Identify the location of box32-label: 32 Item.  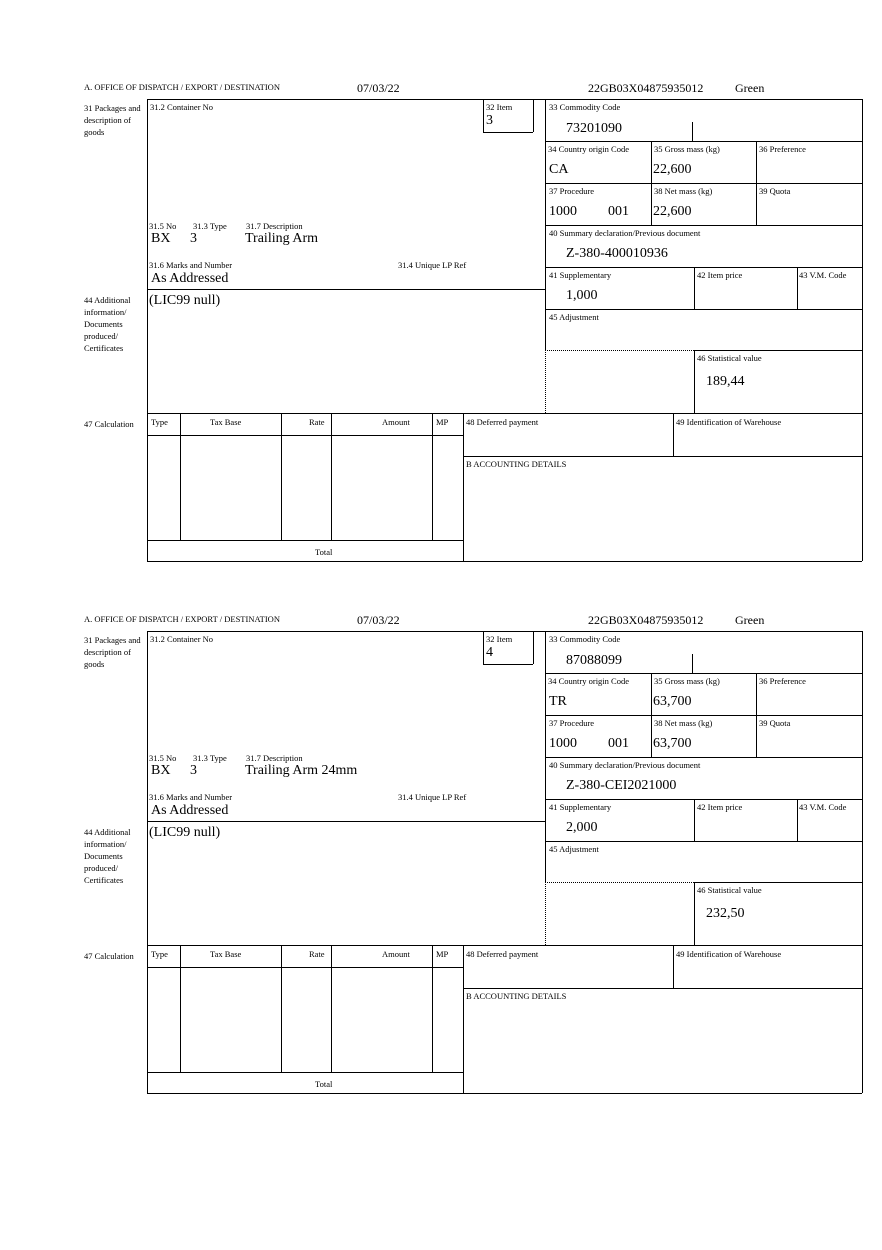
(499, 639).